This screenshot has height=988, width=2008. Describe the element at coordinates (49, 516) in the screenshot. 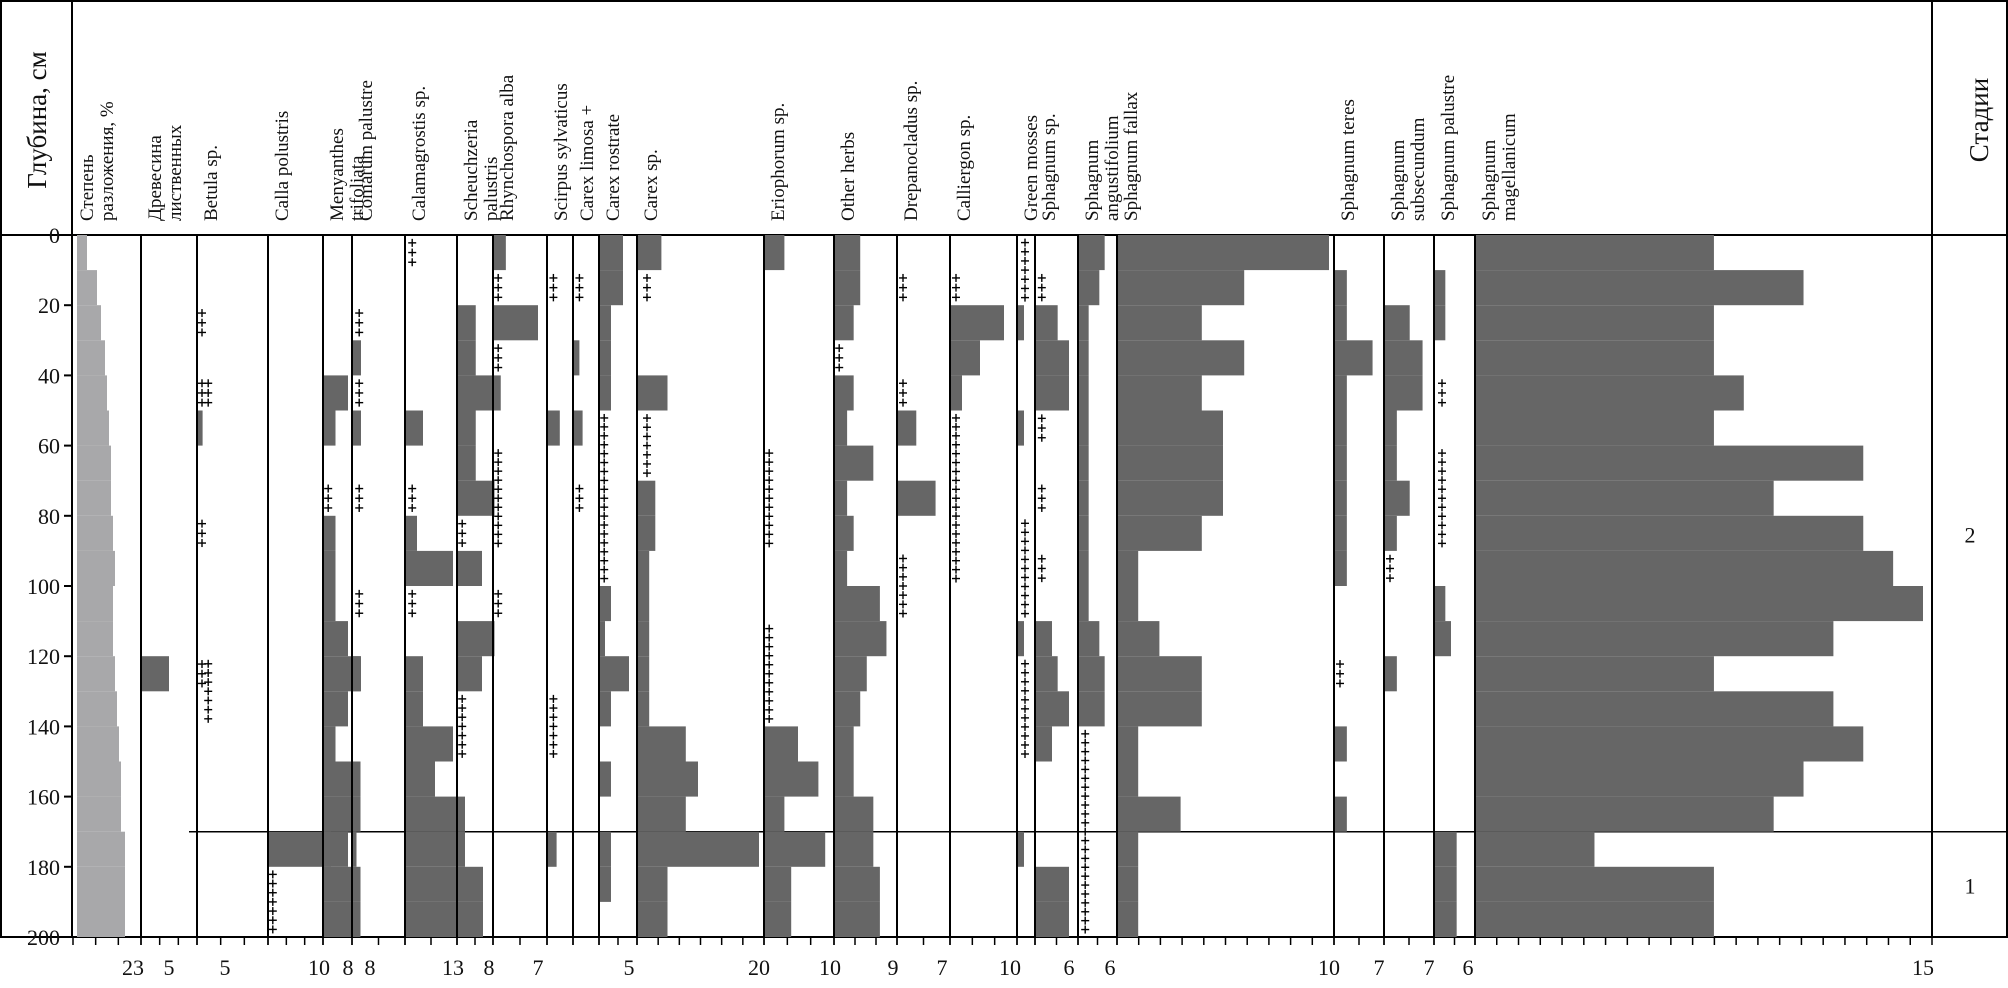

I see `y-tick-label: 80` at that location.